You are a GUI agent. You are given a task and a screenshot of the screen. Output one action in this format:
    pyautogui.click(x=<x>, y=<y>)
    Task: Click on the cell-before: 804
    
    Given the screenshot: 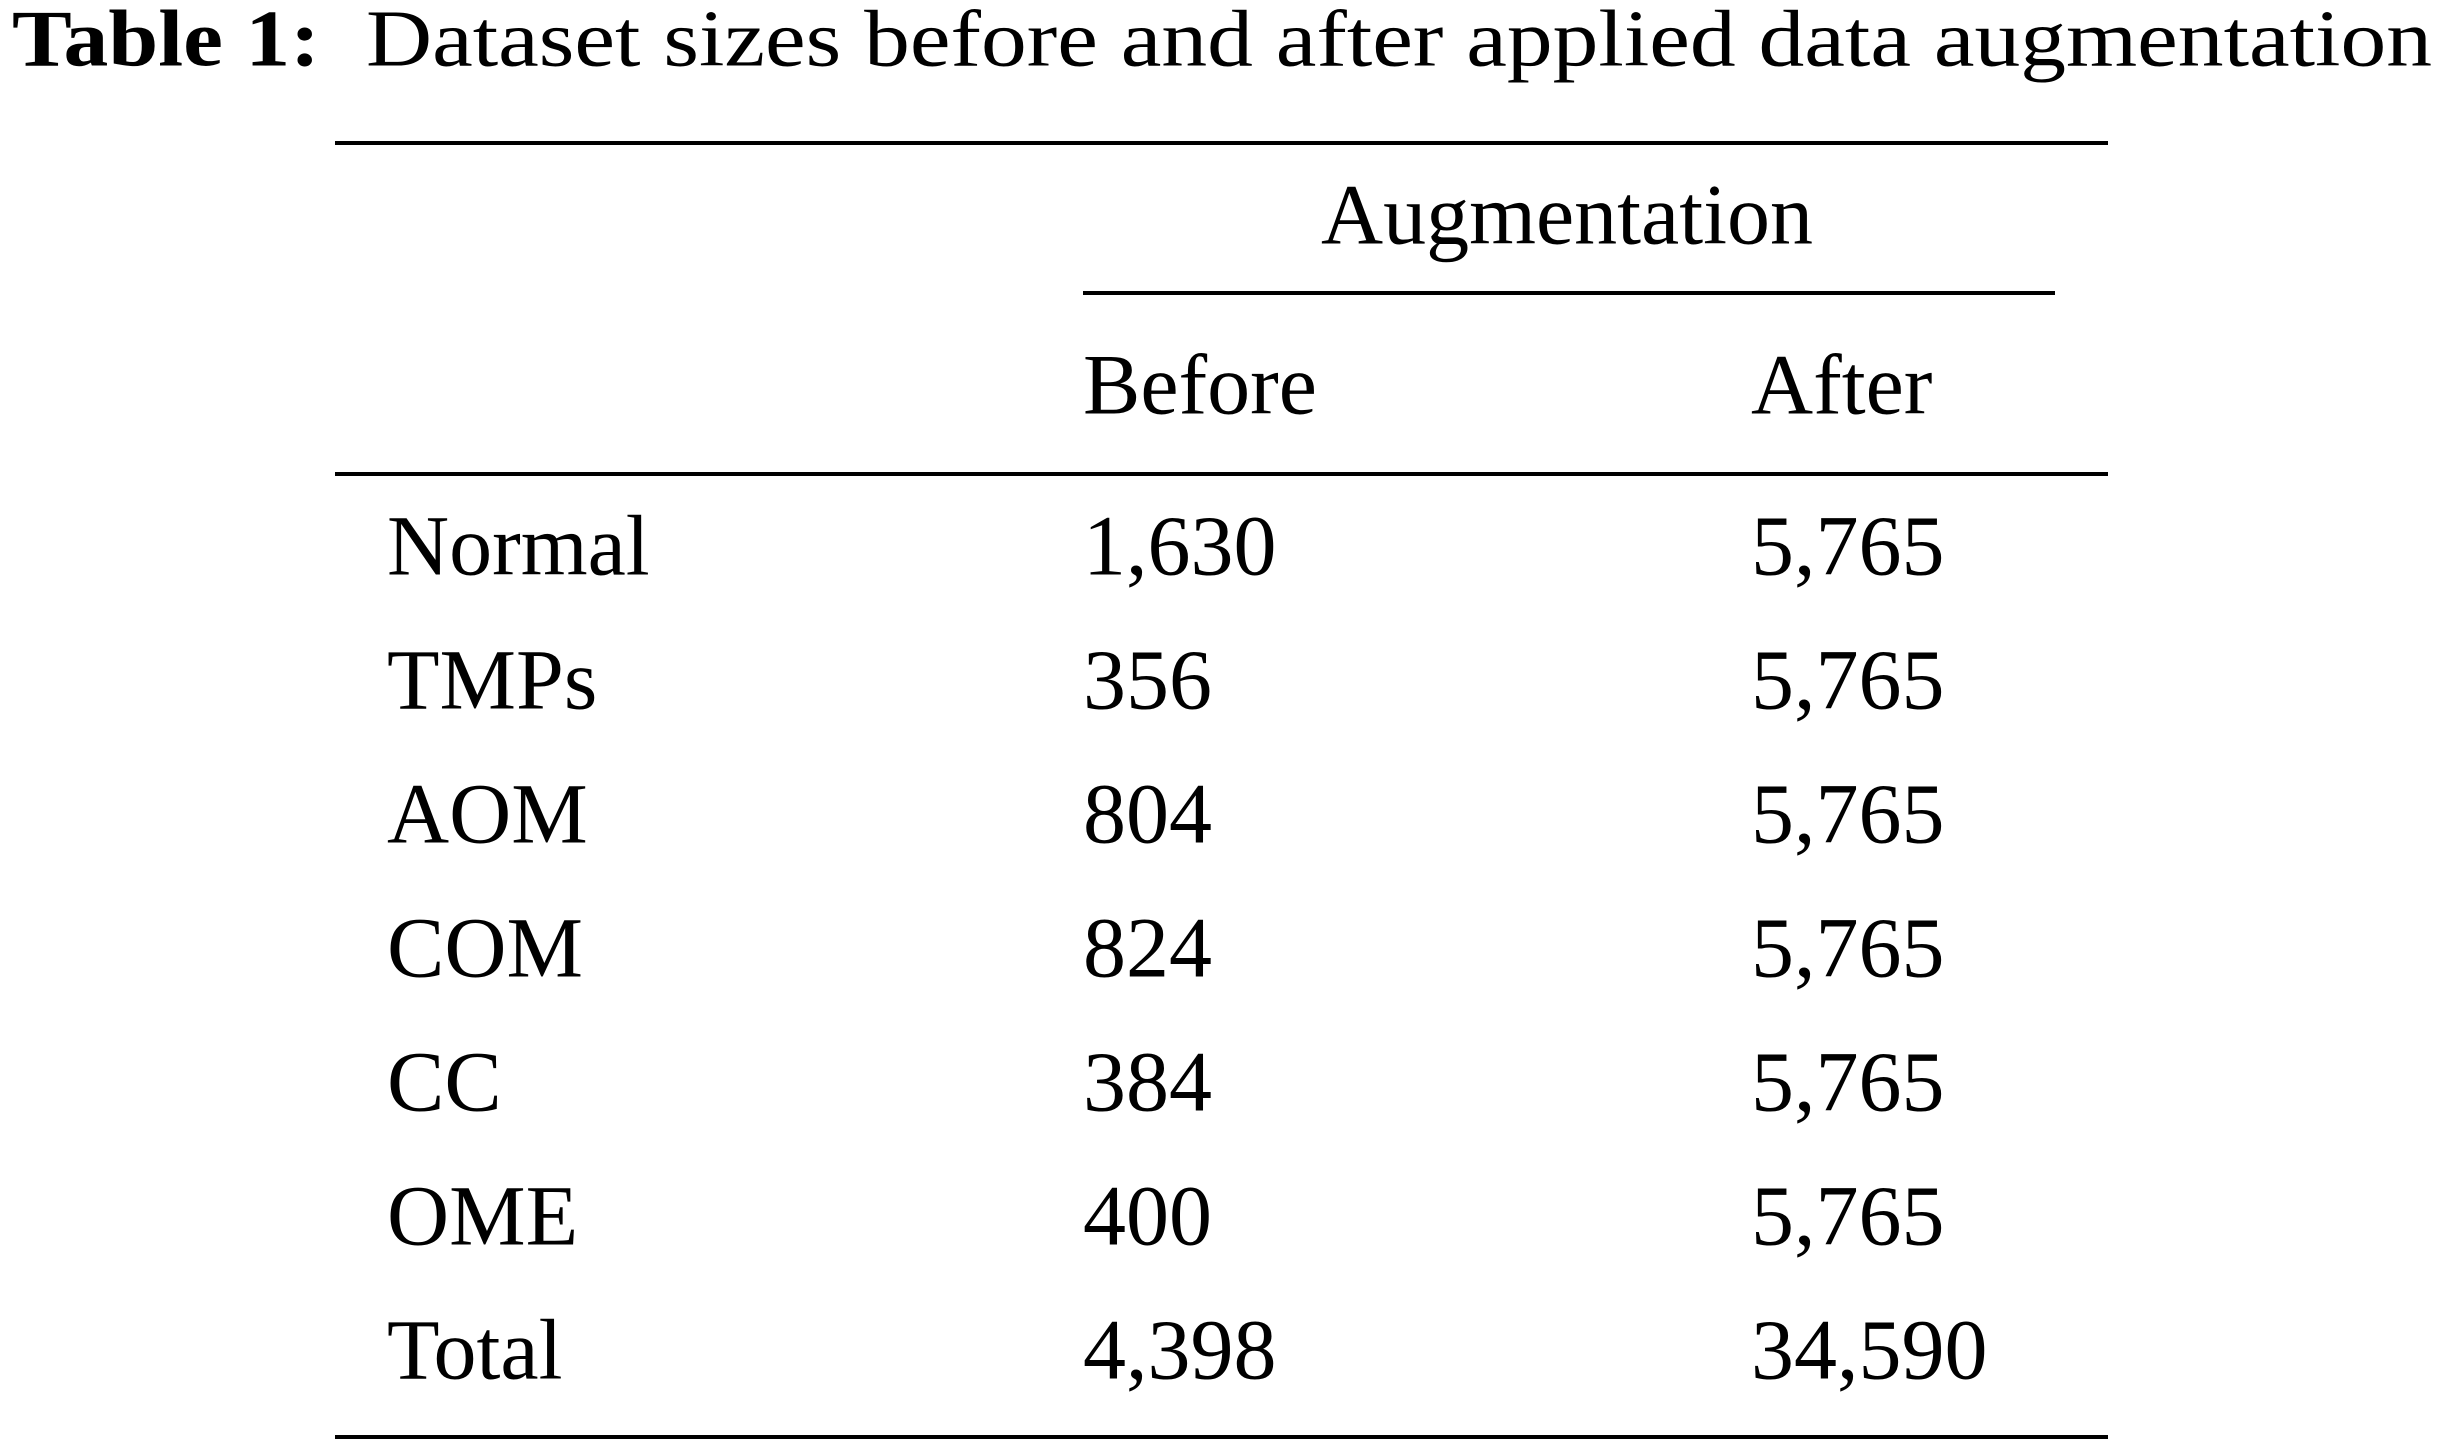 What is the action you would take?
    pyautogui.click(x=1147, y=814)
    